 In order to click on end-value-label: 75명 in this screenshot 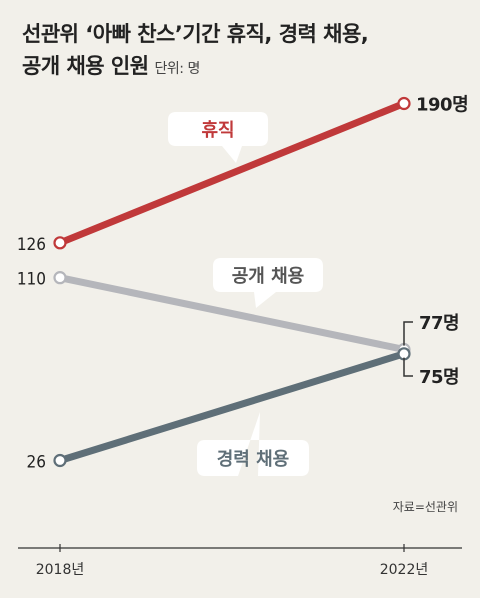, I will do `click(439, 377)`.